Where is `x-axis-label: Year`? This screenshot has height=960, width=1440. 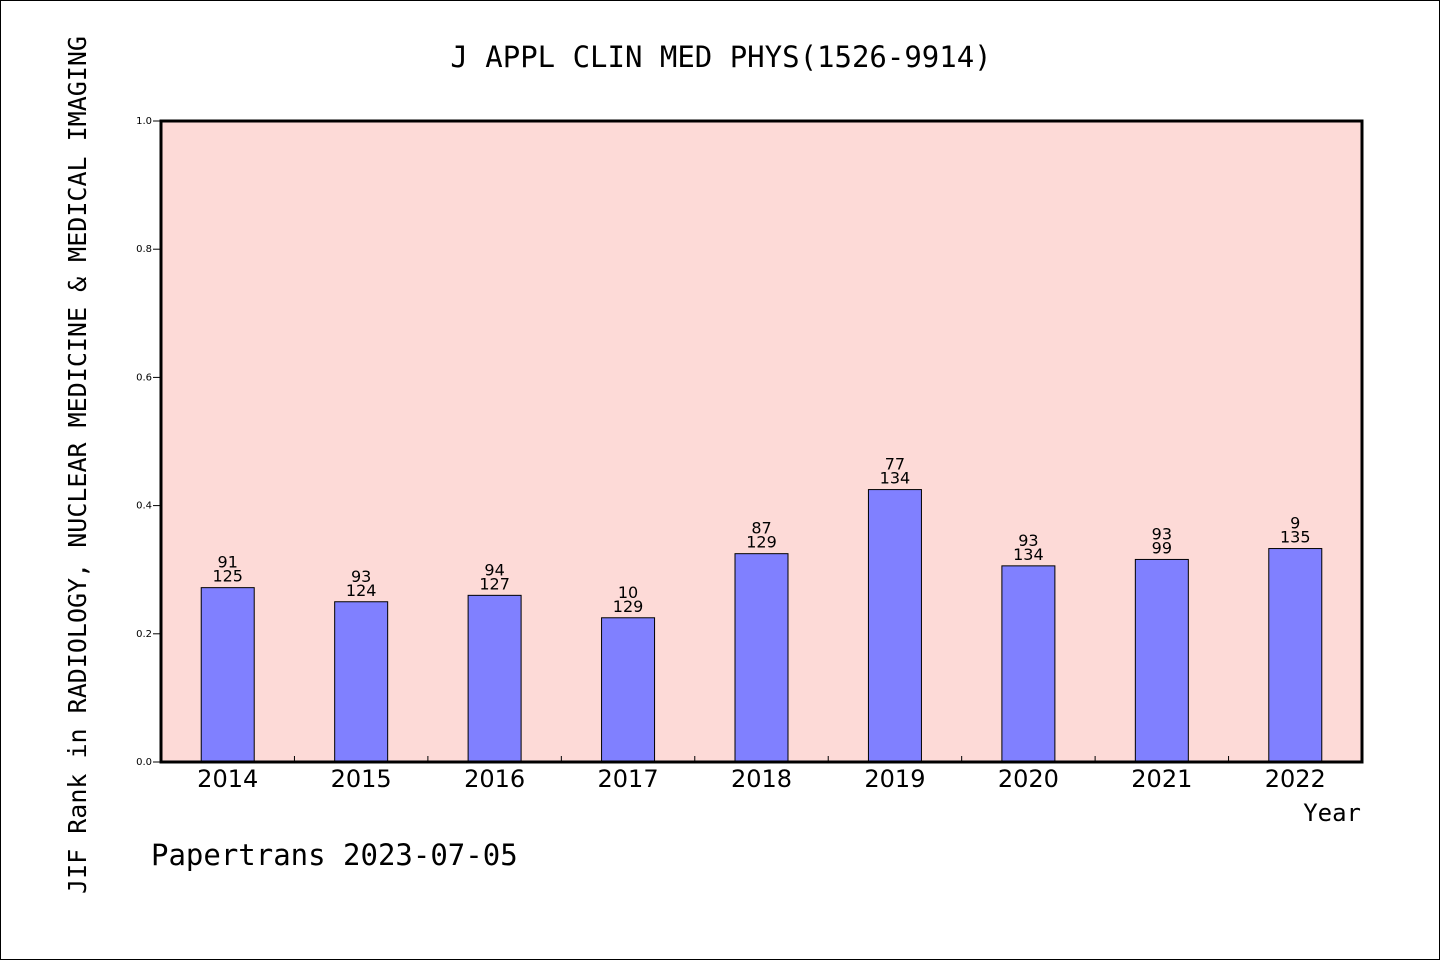
x-axis-label: Year is located at coordinates (1332, 813).